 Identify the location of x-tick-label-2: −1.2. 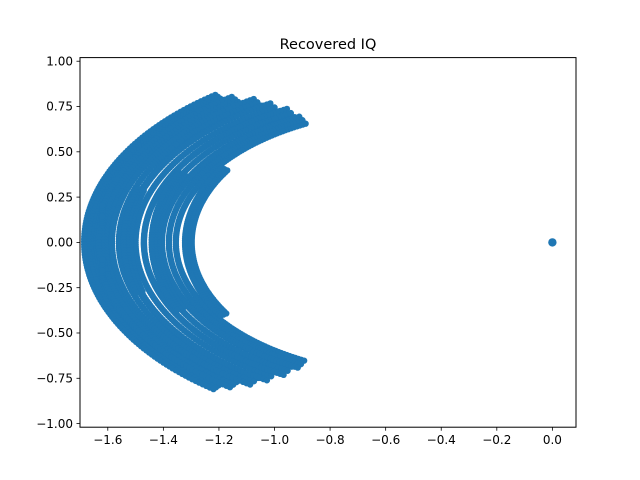
(218, 440).